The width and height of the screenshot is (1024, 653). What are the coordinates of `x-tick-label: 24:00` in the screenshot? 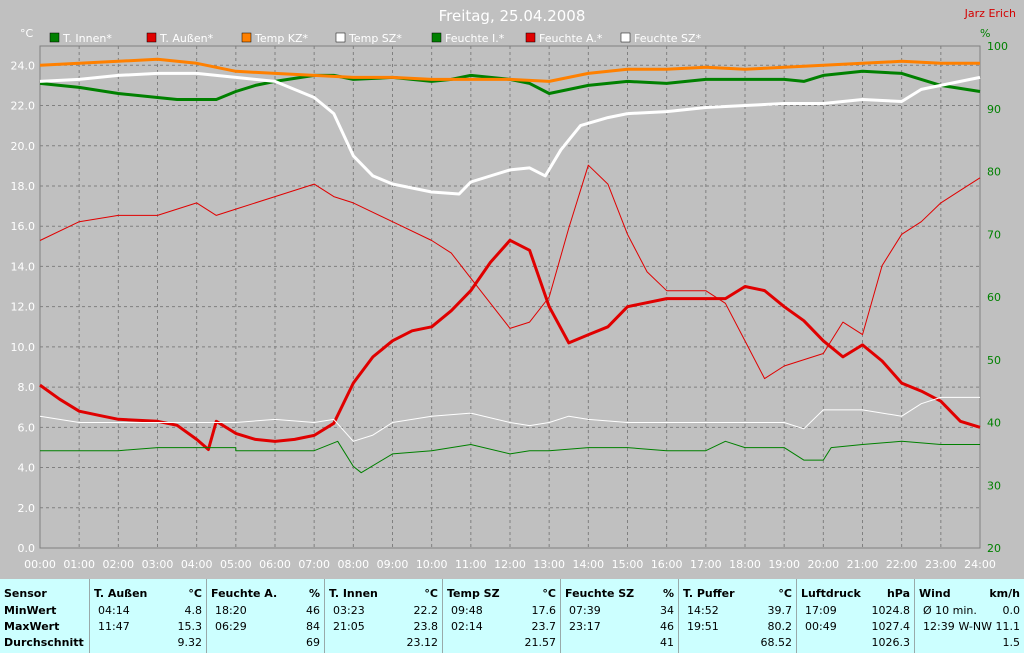 It's located at (980, 564).